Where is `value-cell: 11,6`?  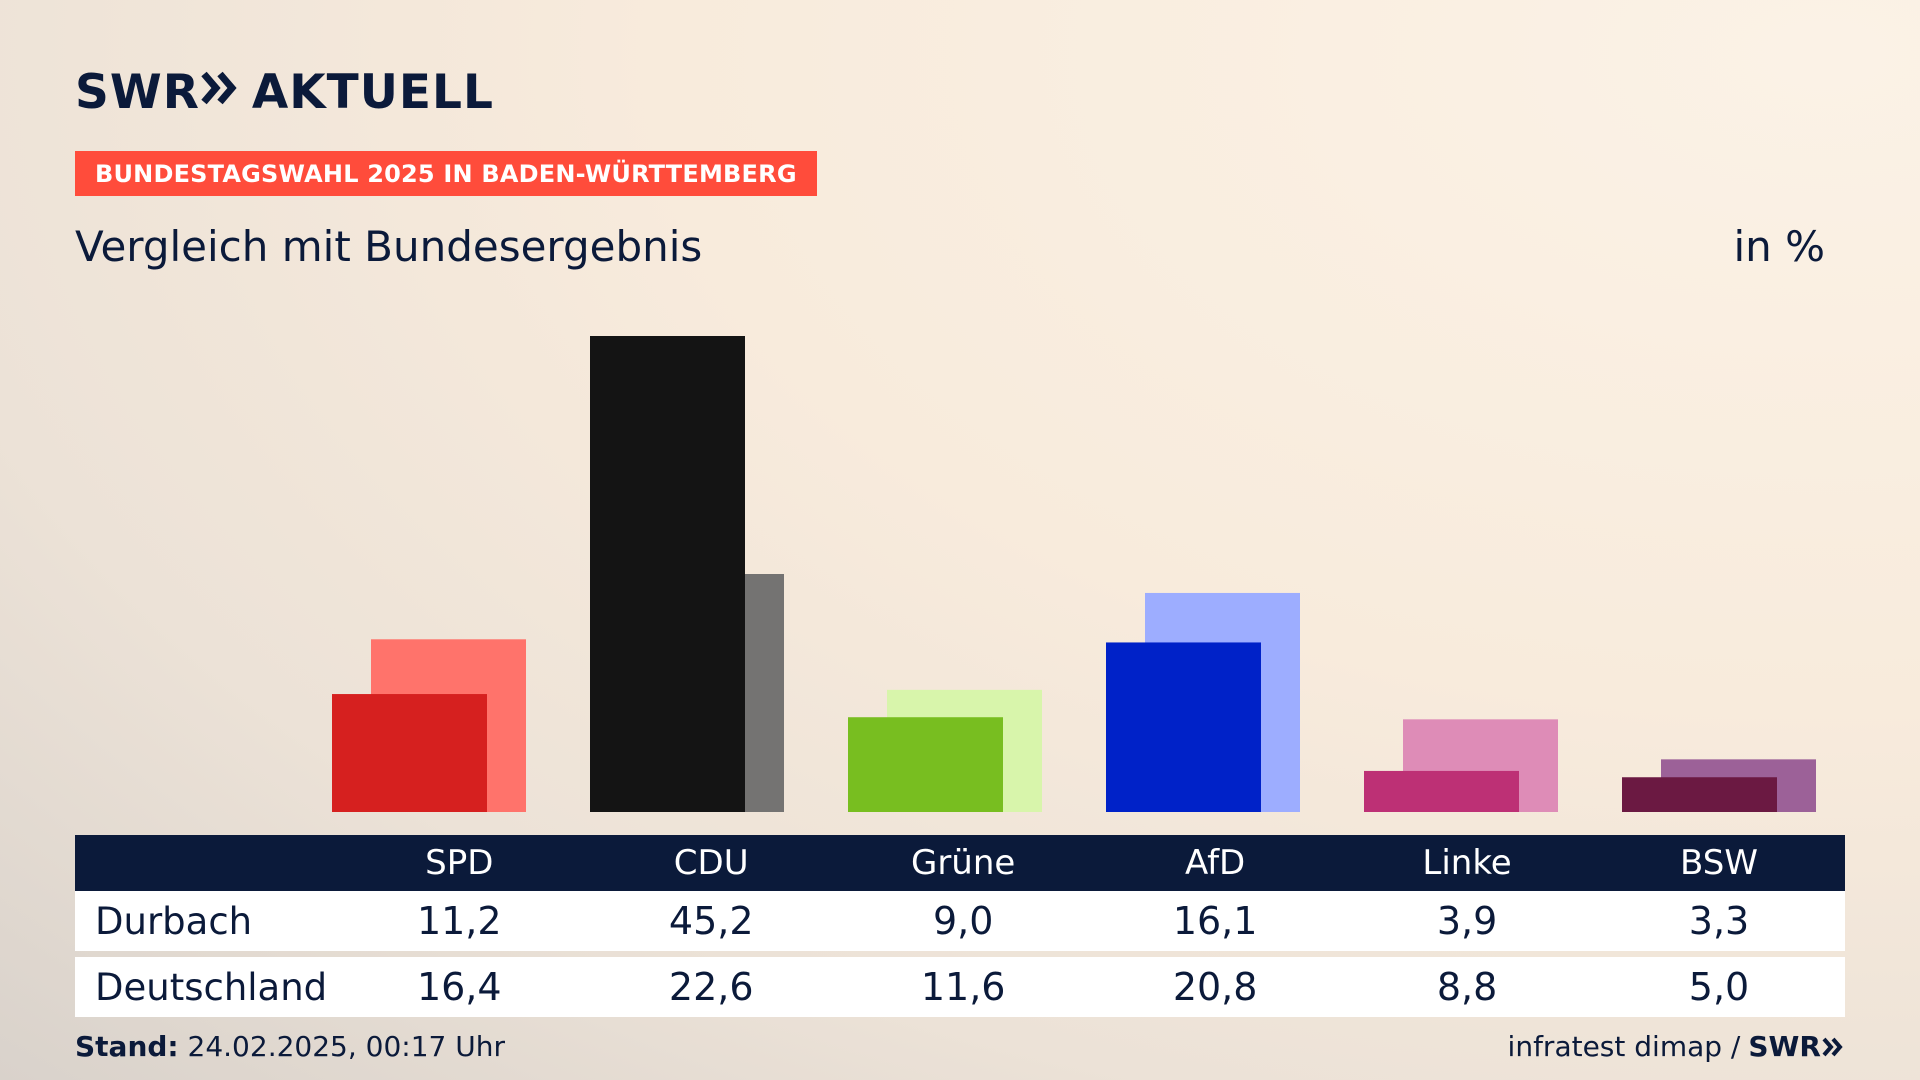
value-cell: 11,6 is located at coordinates (963, 987).